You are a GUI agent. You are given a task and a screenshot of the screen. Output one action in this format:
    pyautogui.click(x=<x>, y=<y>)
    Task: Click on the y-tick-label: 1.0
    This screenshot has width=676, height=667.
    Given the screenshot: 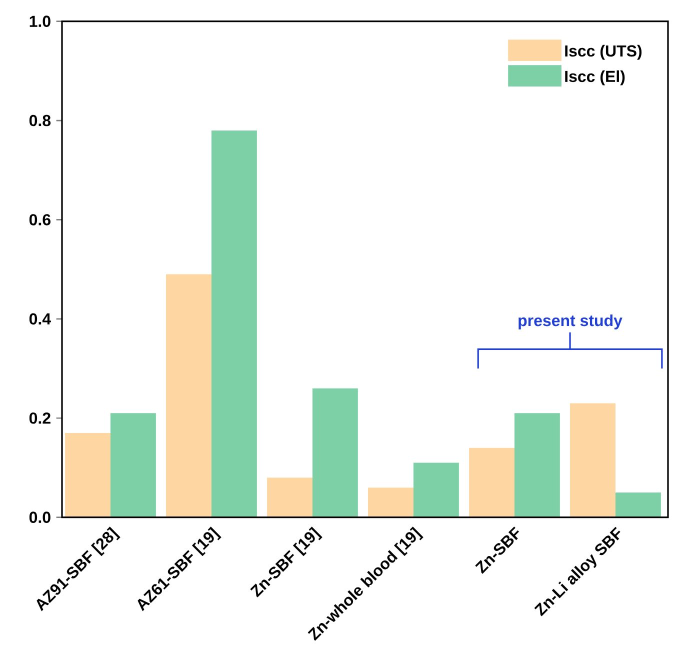 What is the action you would take?
    pyautogui.click(x=40, y=22)
    